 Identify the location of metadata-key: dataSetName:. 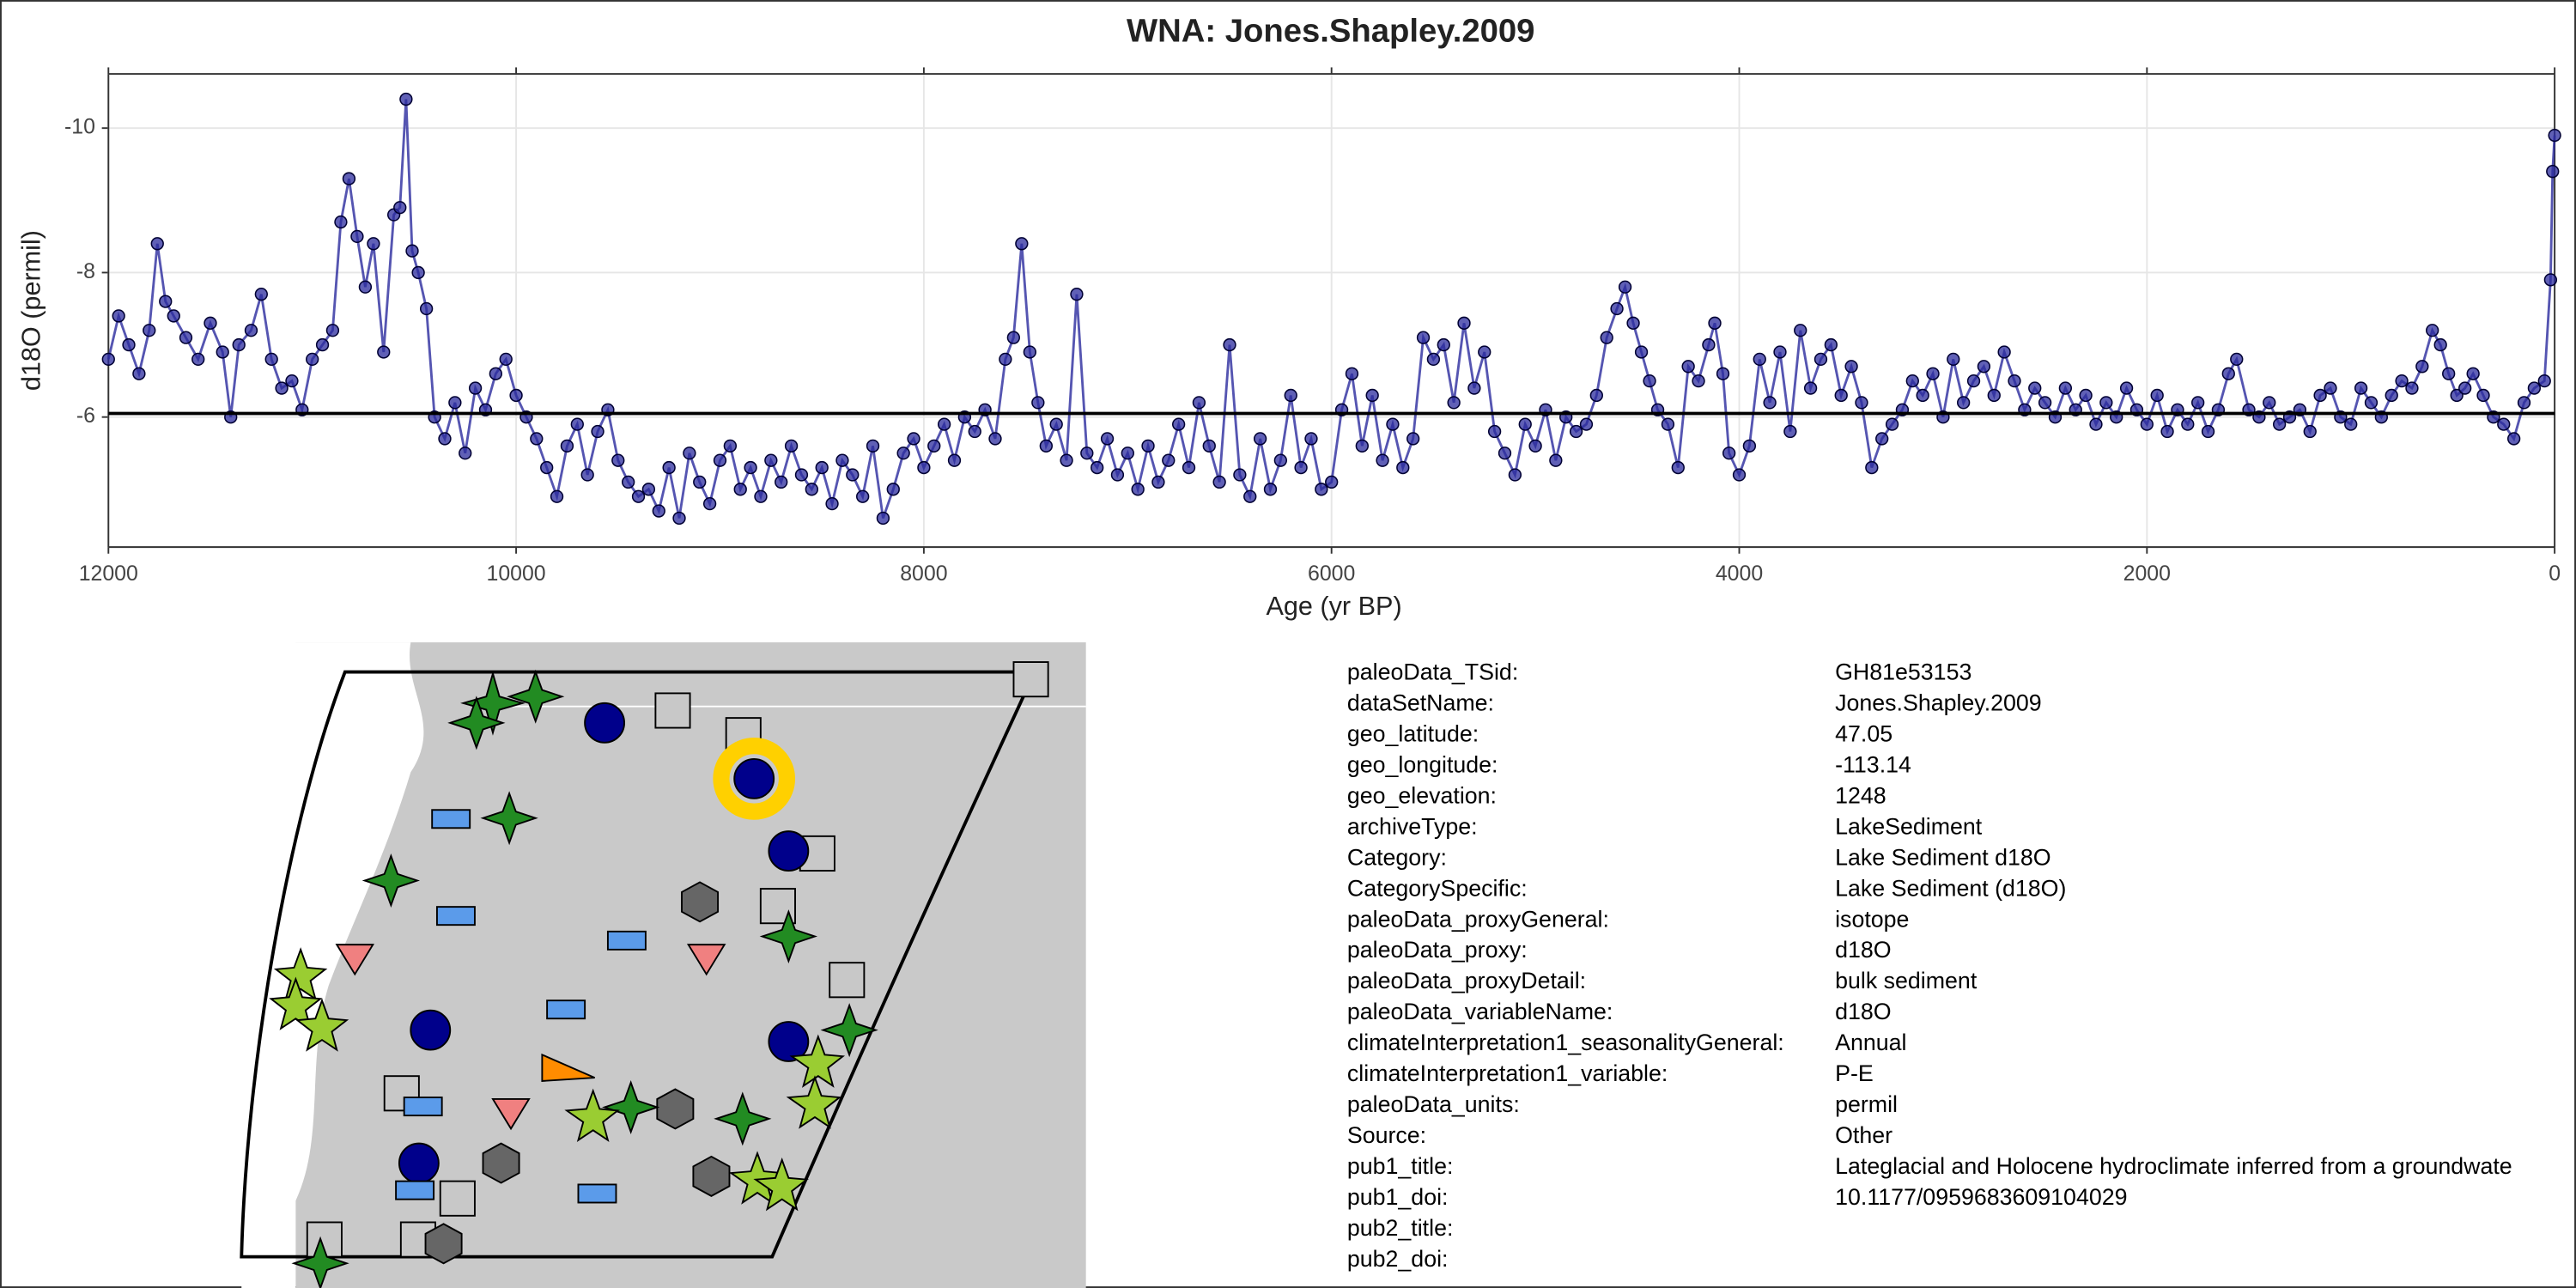
(1420, 702).